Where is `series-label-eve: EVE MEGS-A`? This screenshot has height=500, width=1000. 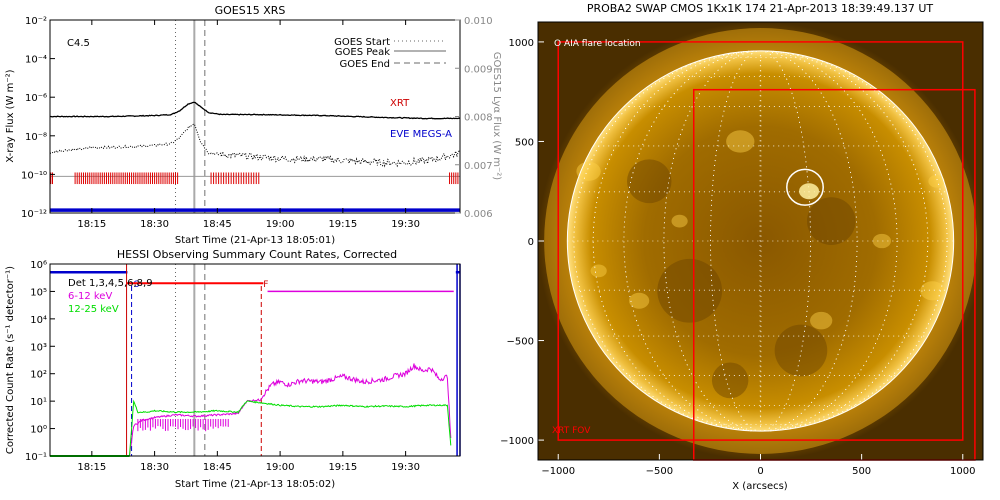
series-label-eve: EVE MEGS-A is located at coordinates (421, 134).